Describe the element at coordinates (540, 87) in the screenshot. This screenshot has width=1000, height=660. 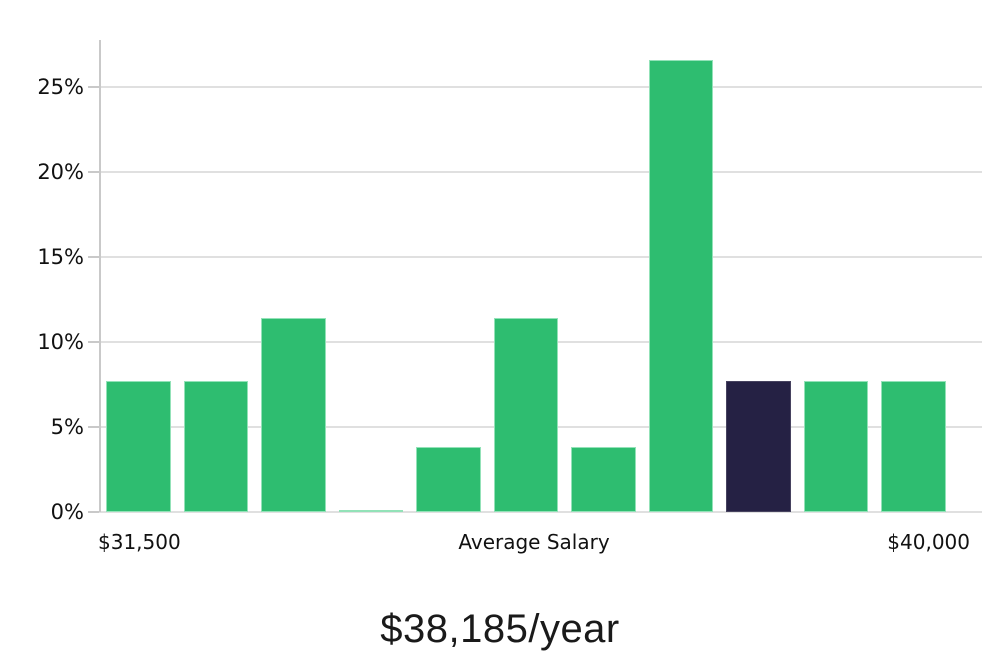
I see `gridline-25%` at that location.